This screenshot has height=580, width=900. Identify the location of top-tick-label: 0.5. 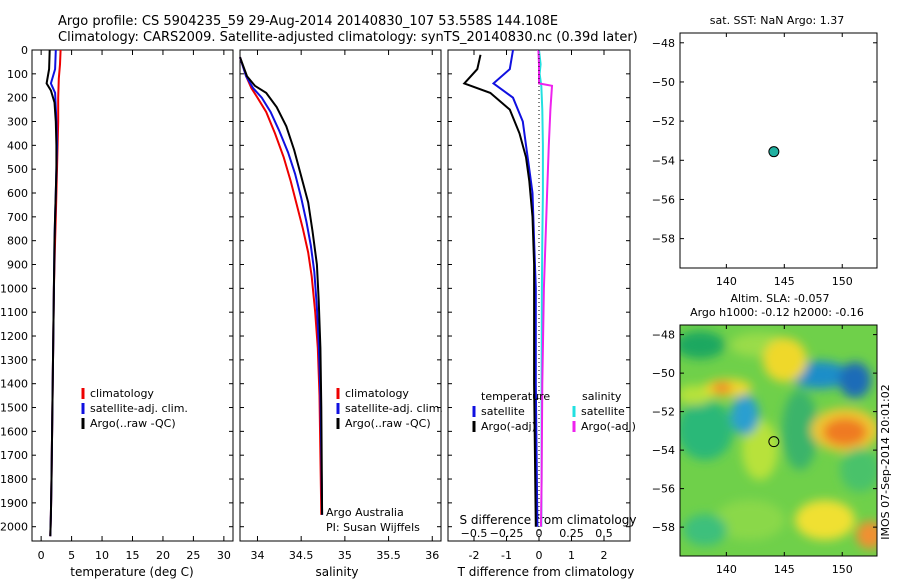
(604, 533).